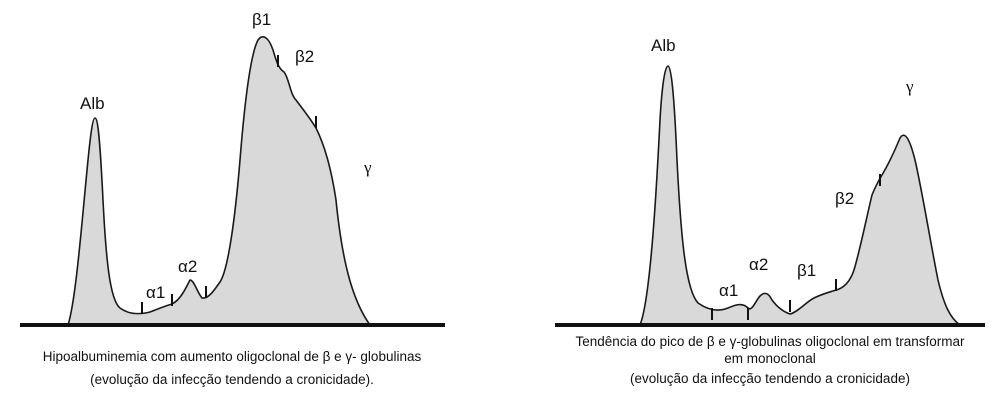 This screenshot has width=1007, height=407. What do you see at coordinates (806, 270) in the screenshot?
I see `right-label-beta1: β1` at bounding box center [806, 270].